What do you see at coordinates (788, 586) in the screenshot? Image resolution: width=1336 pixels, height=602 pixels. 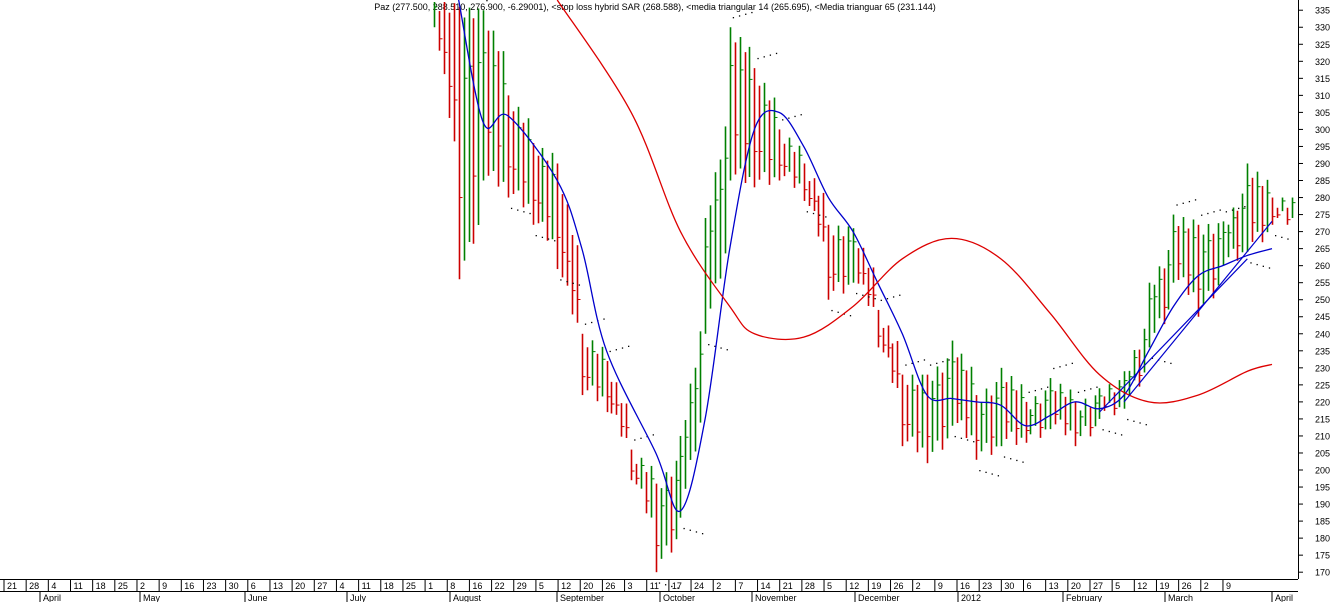 I see `x-day-label: 21` at bounding box center [788, 586].